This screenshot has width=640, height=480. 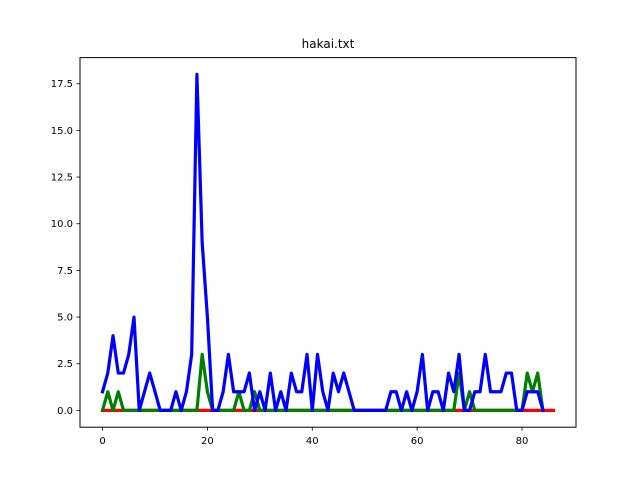 What do you see at coordinates (62, 224) in the screenshot?
I see `y-tick-label: 10.0` at bounding box center [62, 224].